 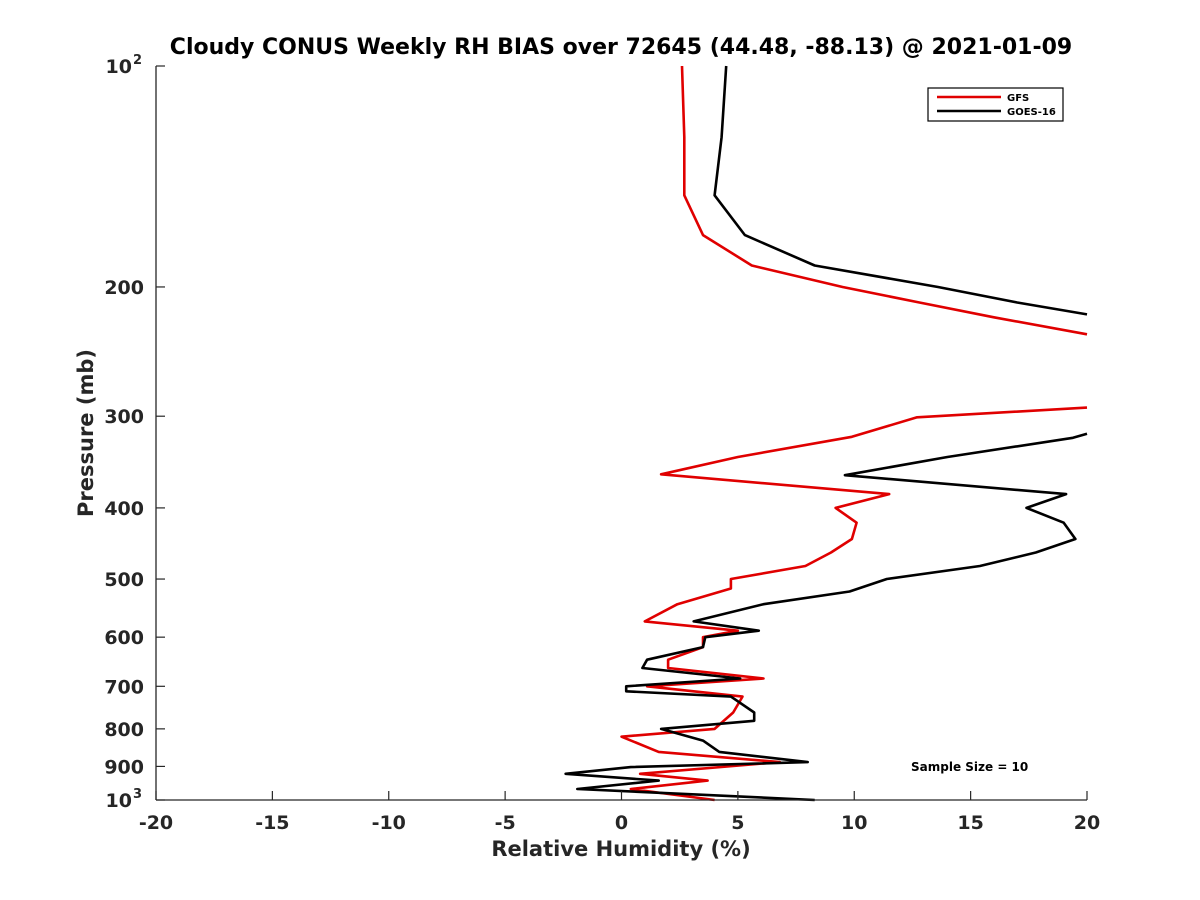 What do you see at coordinates (1018, 98) in the screenshot?
I see `legend-label-gfs: GFS` at bounding box center [1018, 98].